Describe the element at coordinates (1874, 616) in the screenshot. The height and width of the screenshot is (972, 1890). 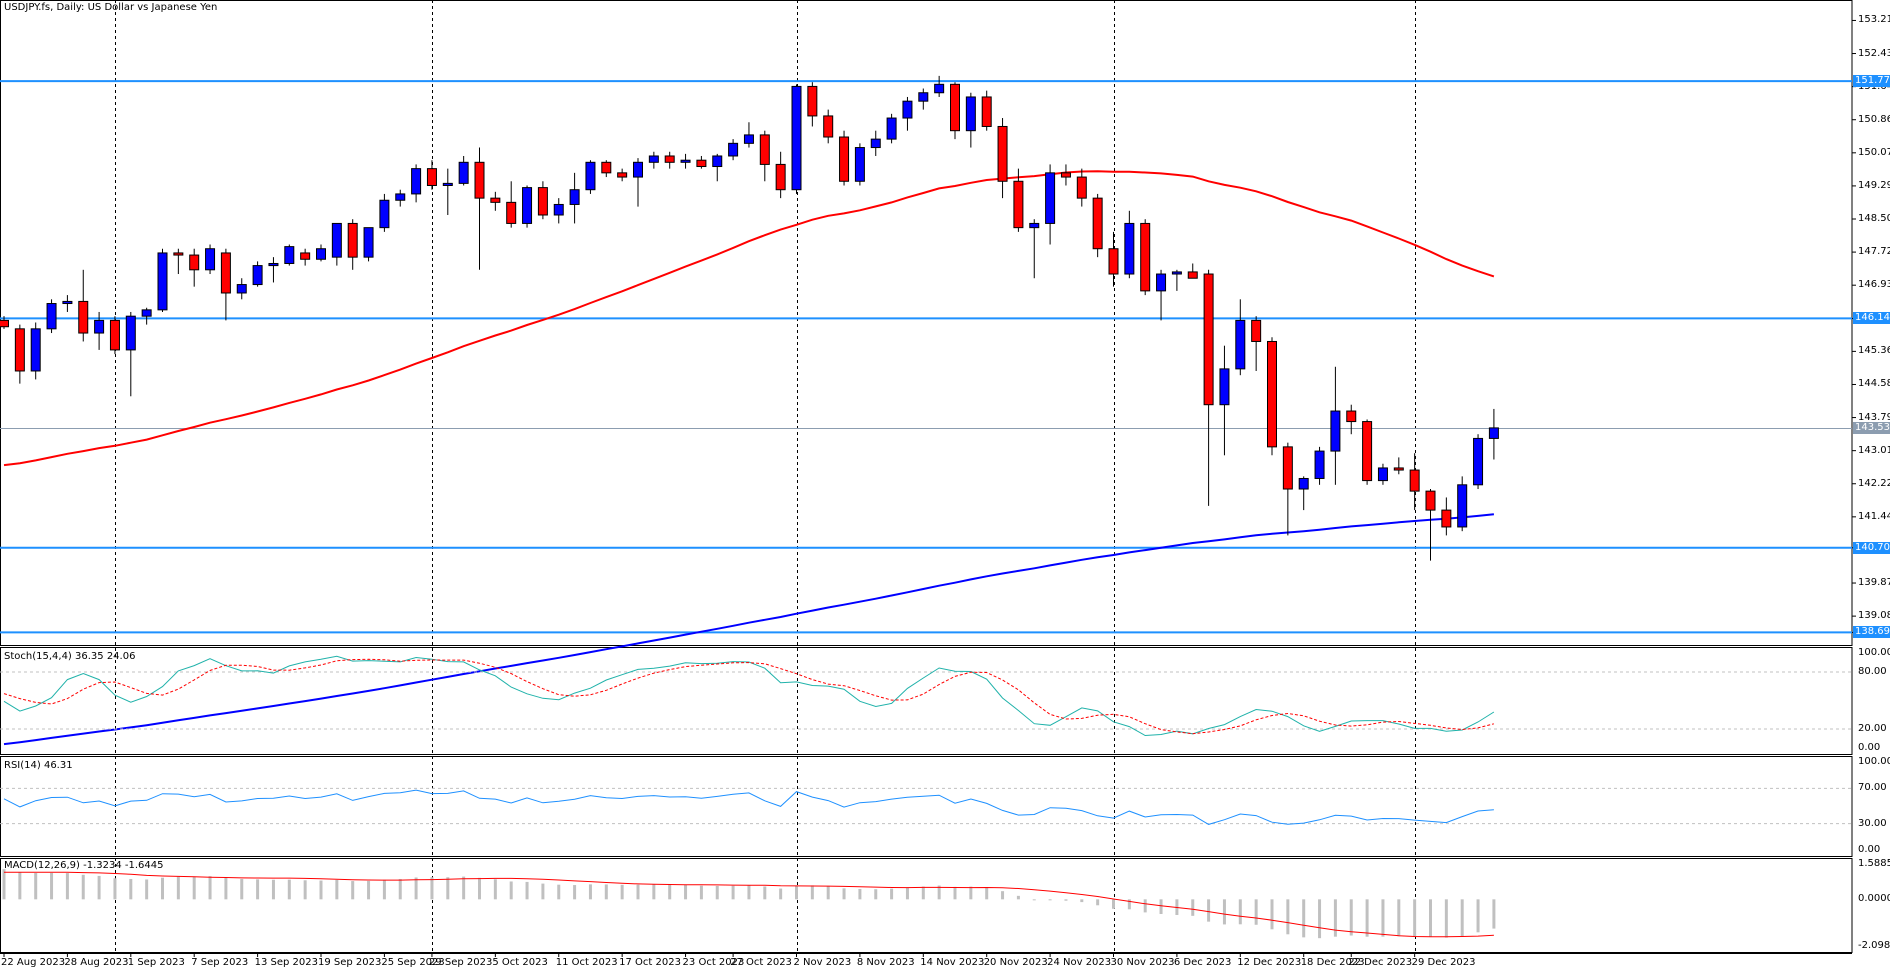
I see `price-tick-label: 139.085` at that location.